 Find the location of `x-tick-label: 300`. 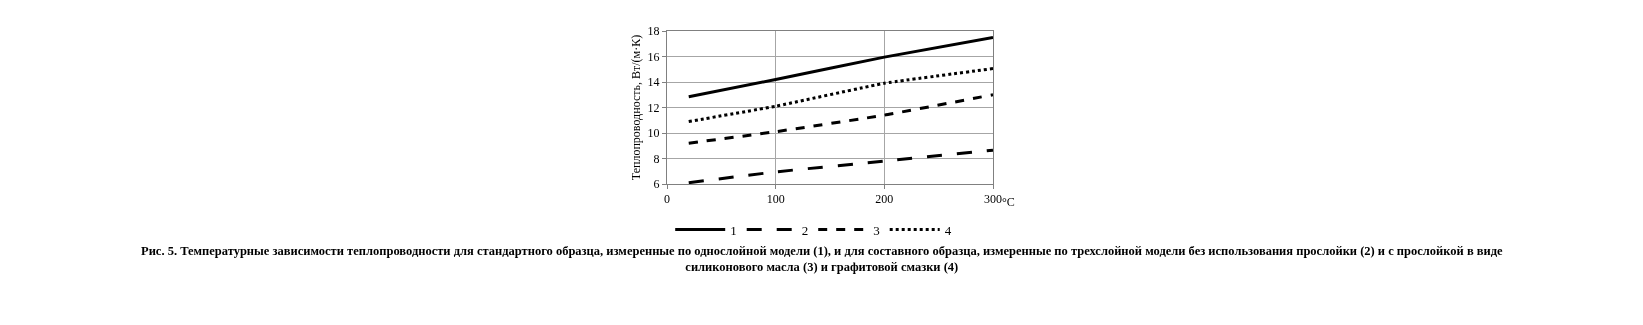

x-tick-label: 300 is located at coordinates (993, 199).